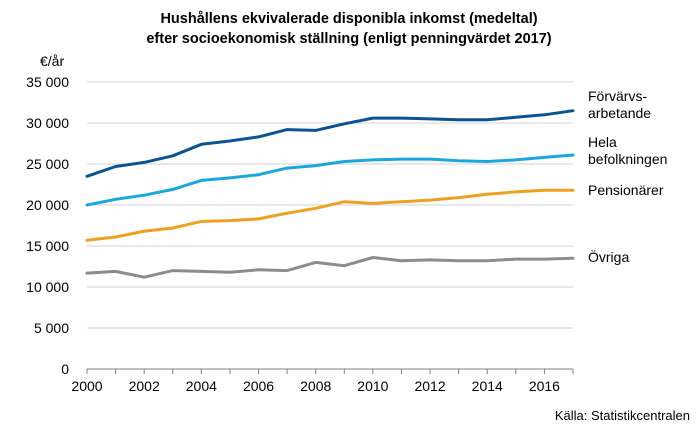 The height and width of the screenshot is (441, 698). Describe the element at coordinates (86, 386) in the screenshot. I see `x-tick-label: 2000` at that location.